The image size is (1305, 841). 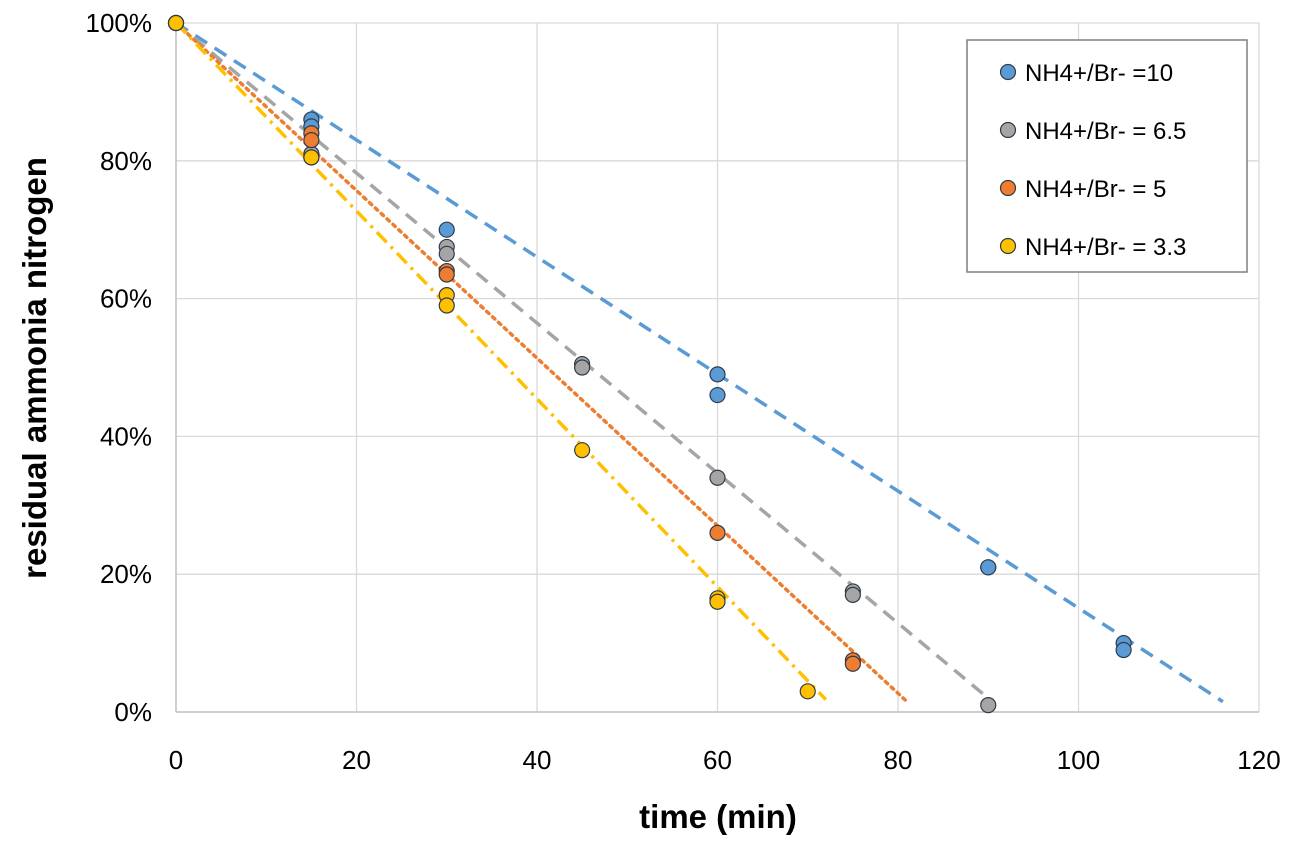 I want to click on x-tick-label: 120, so click(x=1258, y=760).